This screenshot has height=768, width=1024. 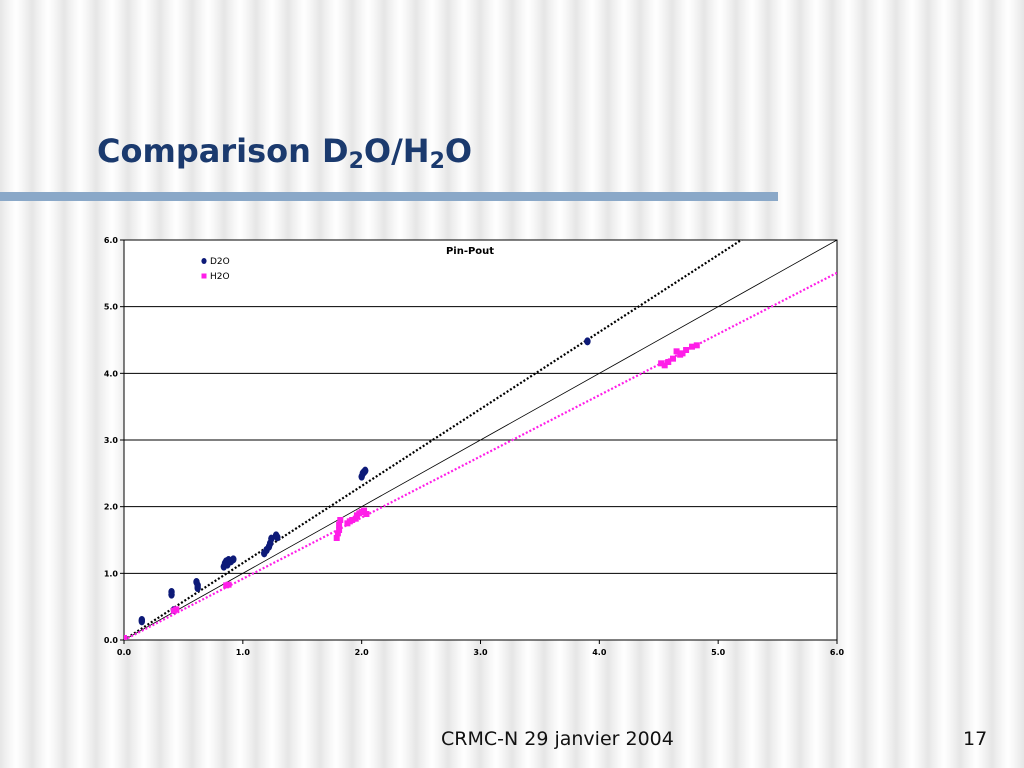 What do you see at coordinates (243, 652) in the screenshot?
I see `x-tick-label: 1.0` at bounding box center [243, 652].